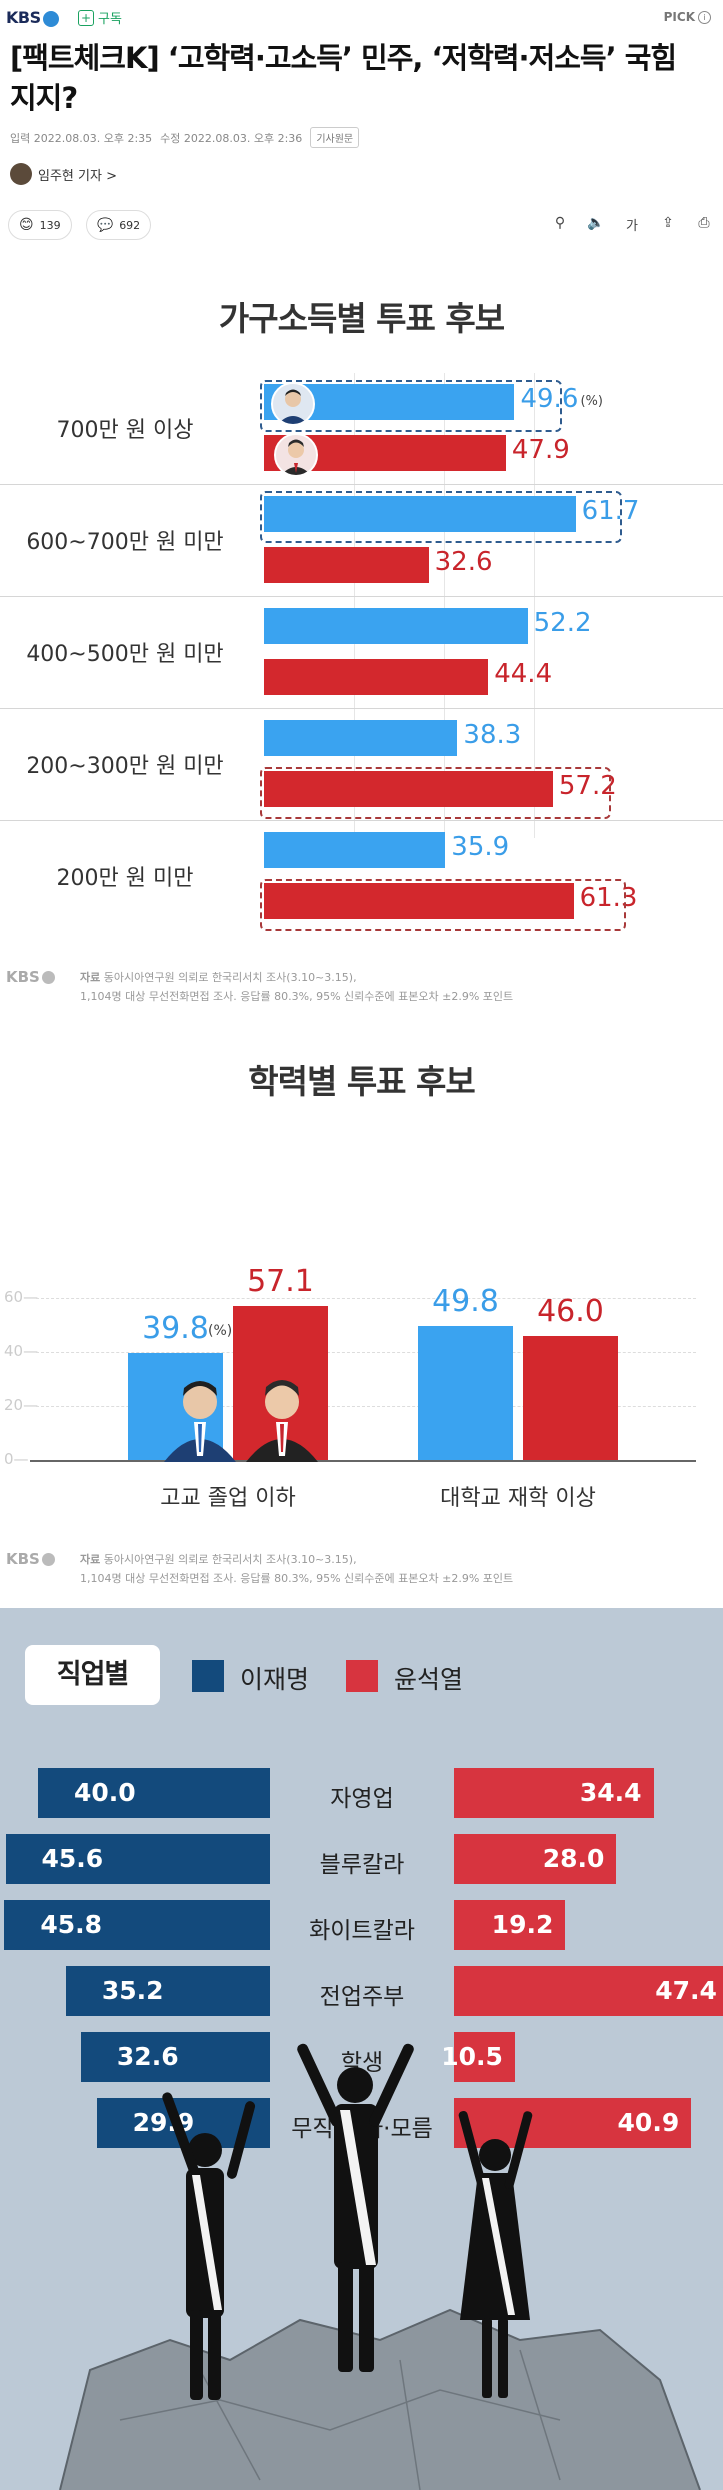 Image resolution: width=723 pixels, height=2490 pixels. Describe the element at coordinates (361, 318) in the screenshot. I see `income-chart-title: 가구소득별 투표 후보` at that location.